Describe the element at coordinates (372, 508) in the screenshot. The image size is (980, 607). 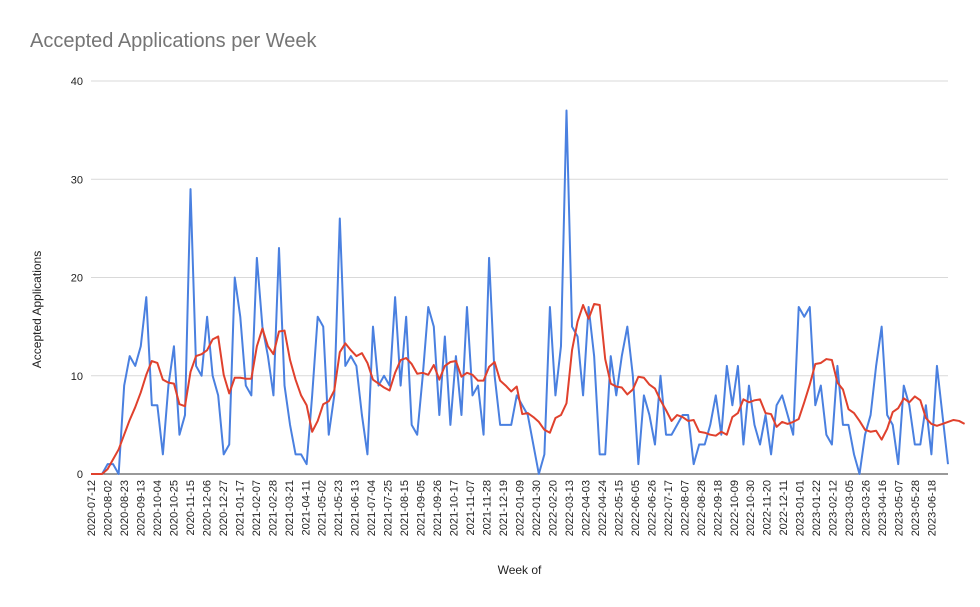
I see `x-tick-label: 2021-07-04` at that location.